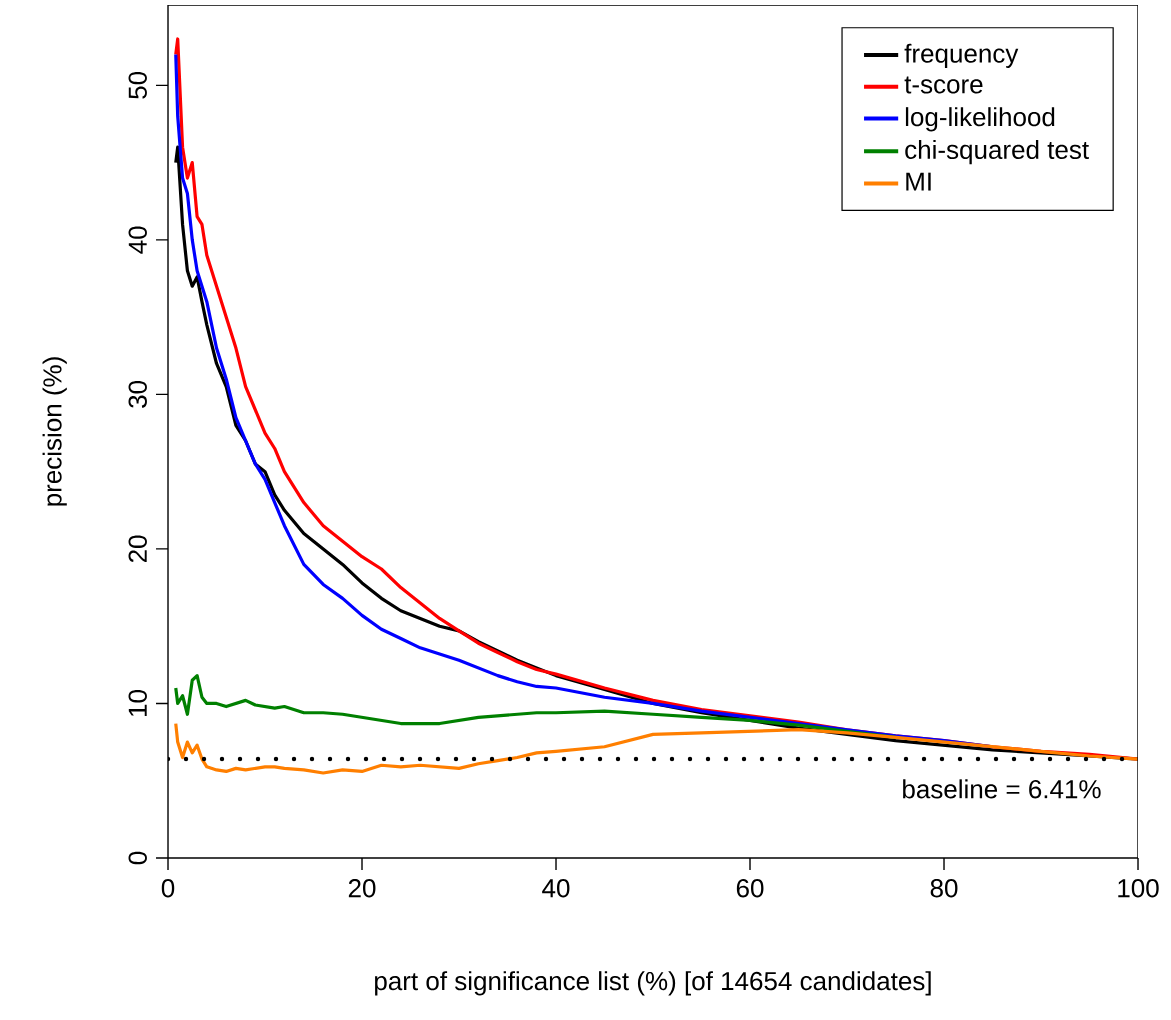  I want to click on legend-label: log-likelihood, so click(980, 119).